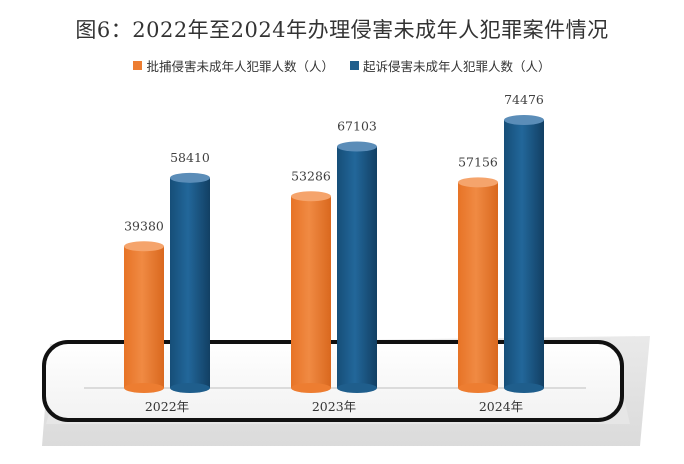 Image resolution: width=684 pixels, height=464 pixels. Describe the element at coordinates (334, 406) in the screenshot. I see `x-tick-label-2: 2023年` at that location.